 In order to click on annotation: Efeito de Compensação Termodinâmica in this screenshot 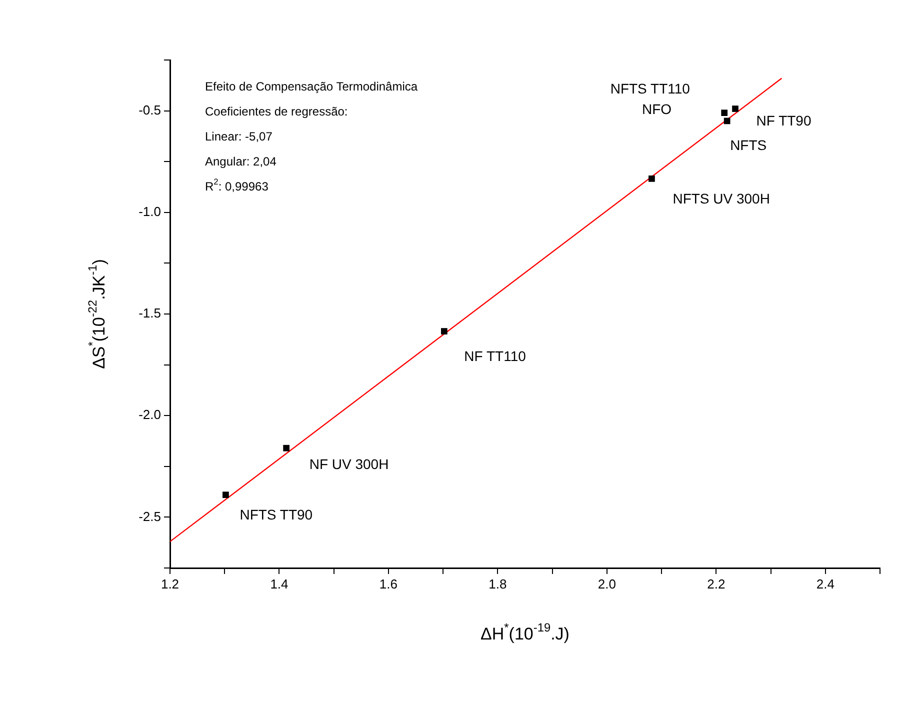, I will do `click(311, 86)`.